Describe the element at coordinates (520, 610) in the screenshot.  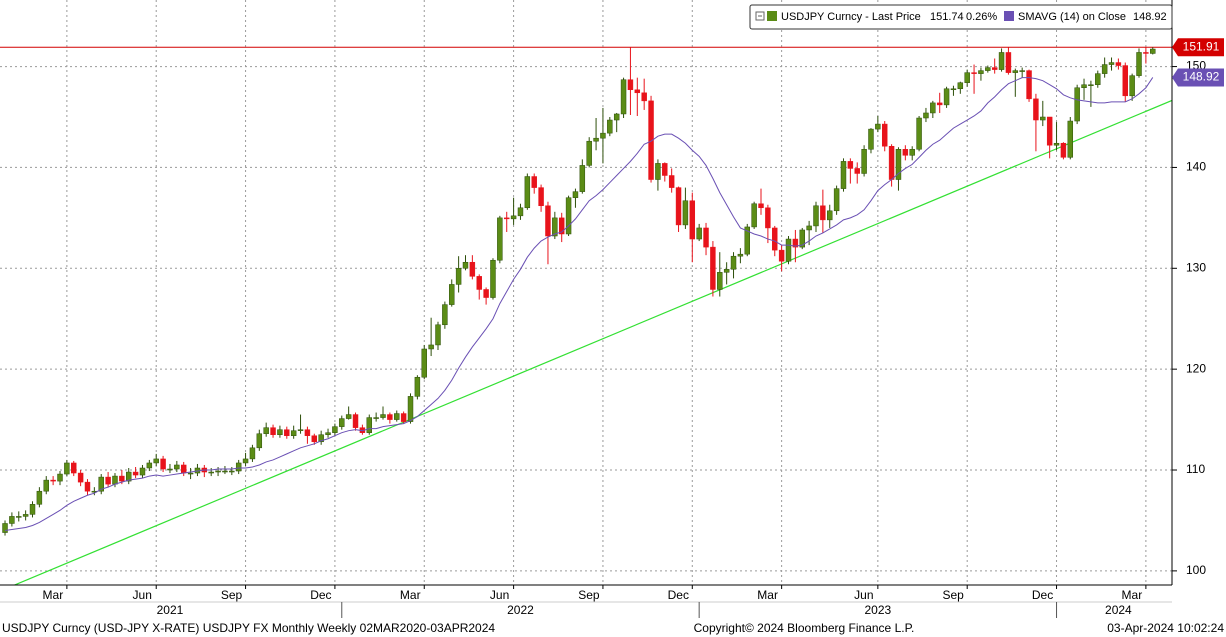
I see `year-label: 2022` at that location.